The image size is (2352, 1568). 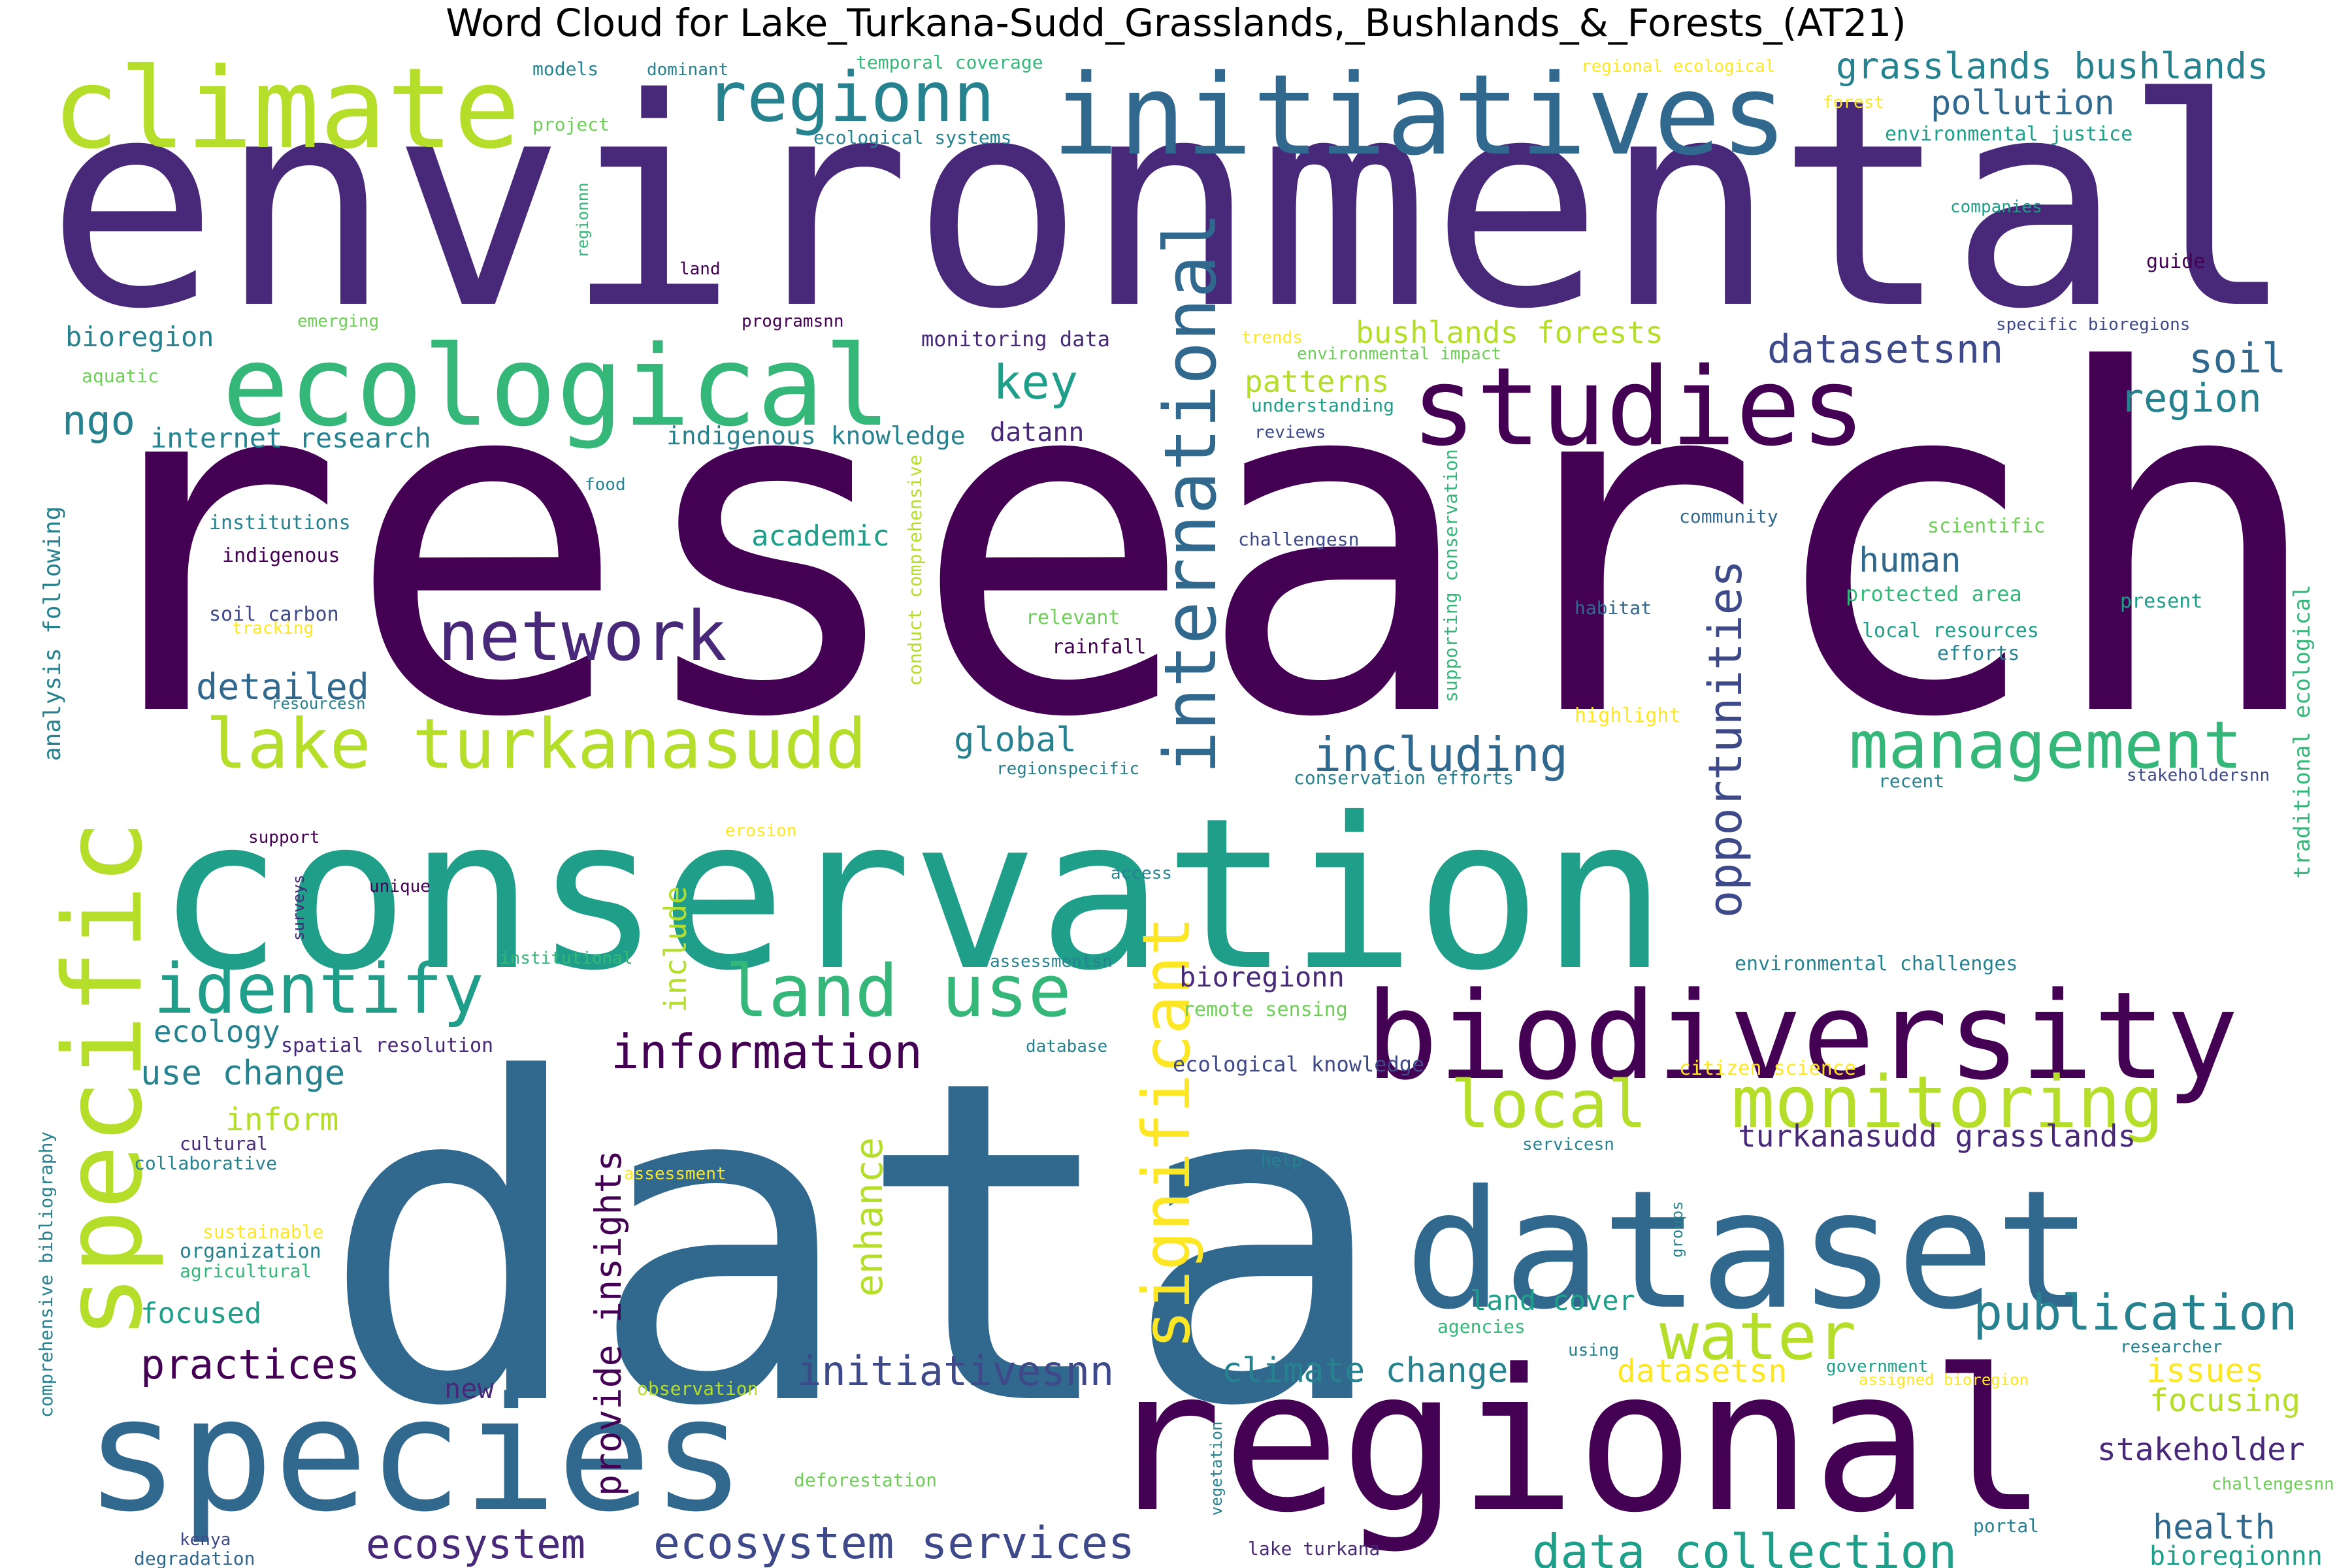 What do you see at coordinates (1677, 1229) in the screenshot?
I see `word-groups: groups` at bounding box center [1677, 1229].